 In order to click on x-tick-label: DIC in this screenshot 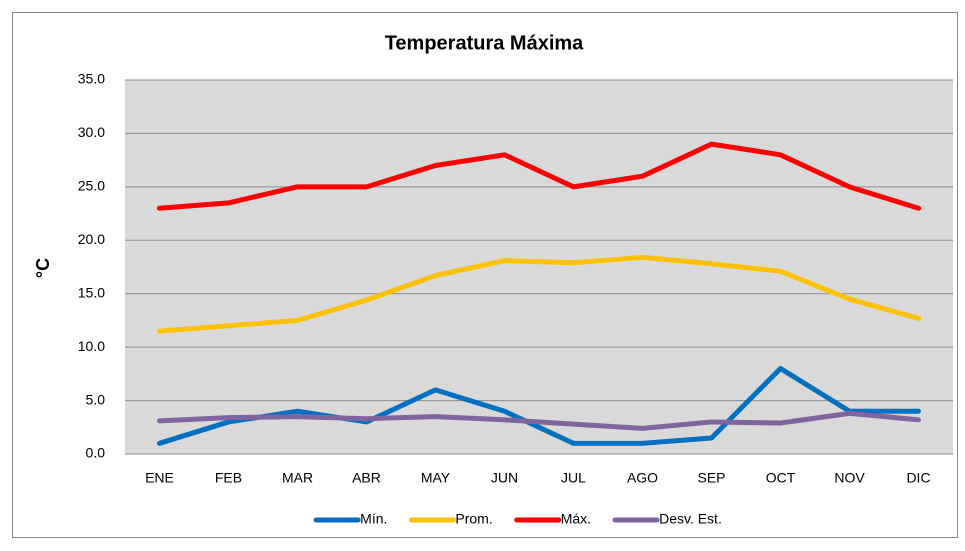, I will do `click(918, 478)`.